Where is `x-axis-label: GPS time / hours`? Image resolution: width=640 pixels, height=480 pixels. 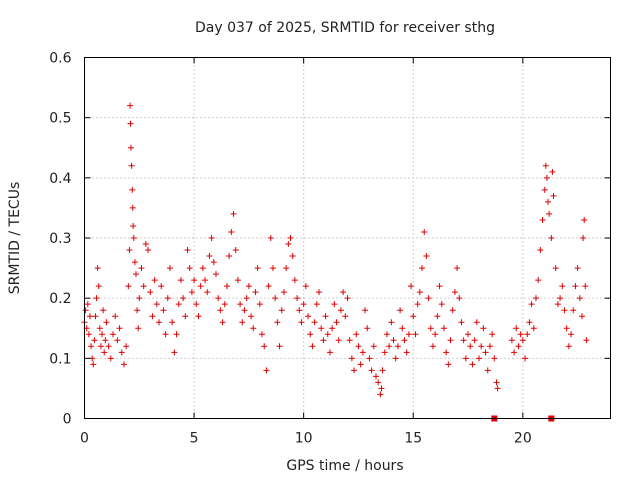
x-axis-label: GPS time / hours is located at coordinates (344, 466).